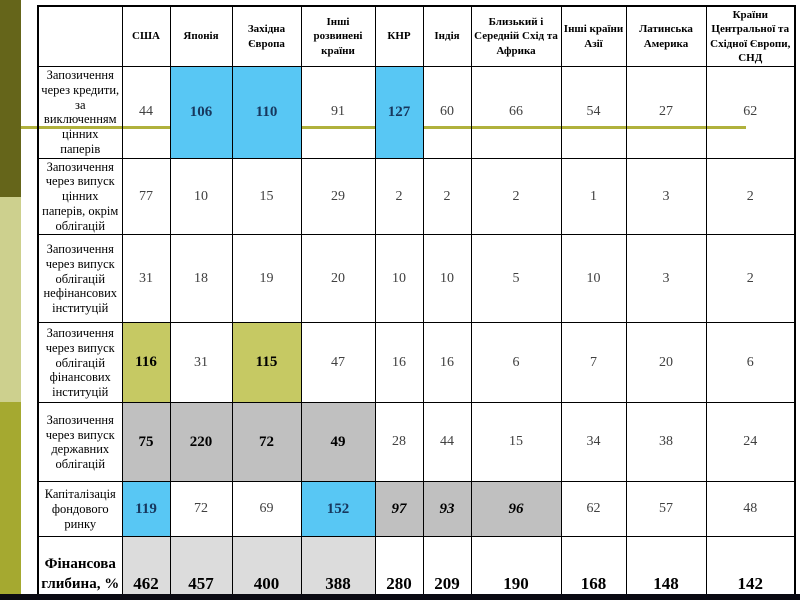 The height and width of the screenshot is (600, 800). Describe the element at coordinates (266, 363) in the screenshot. I see `value-cell: 115` at that location.